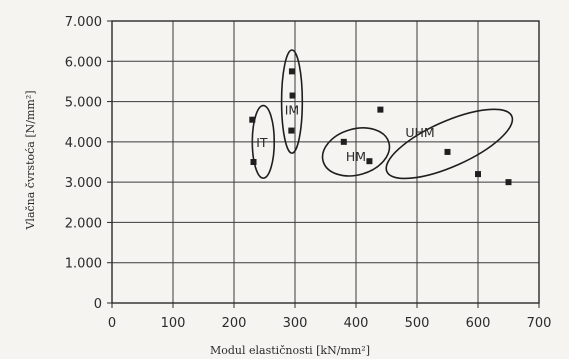 The height and width of the screenshot is (359, 569). What do you see at coordinates (356, 156) in the screenshot?
I see `group-label-hm: HM` at bounding box center [356, 156].